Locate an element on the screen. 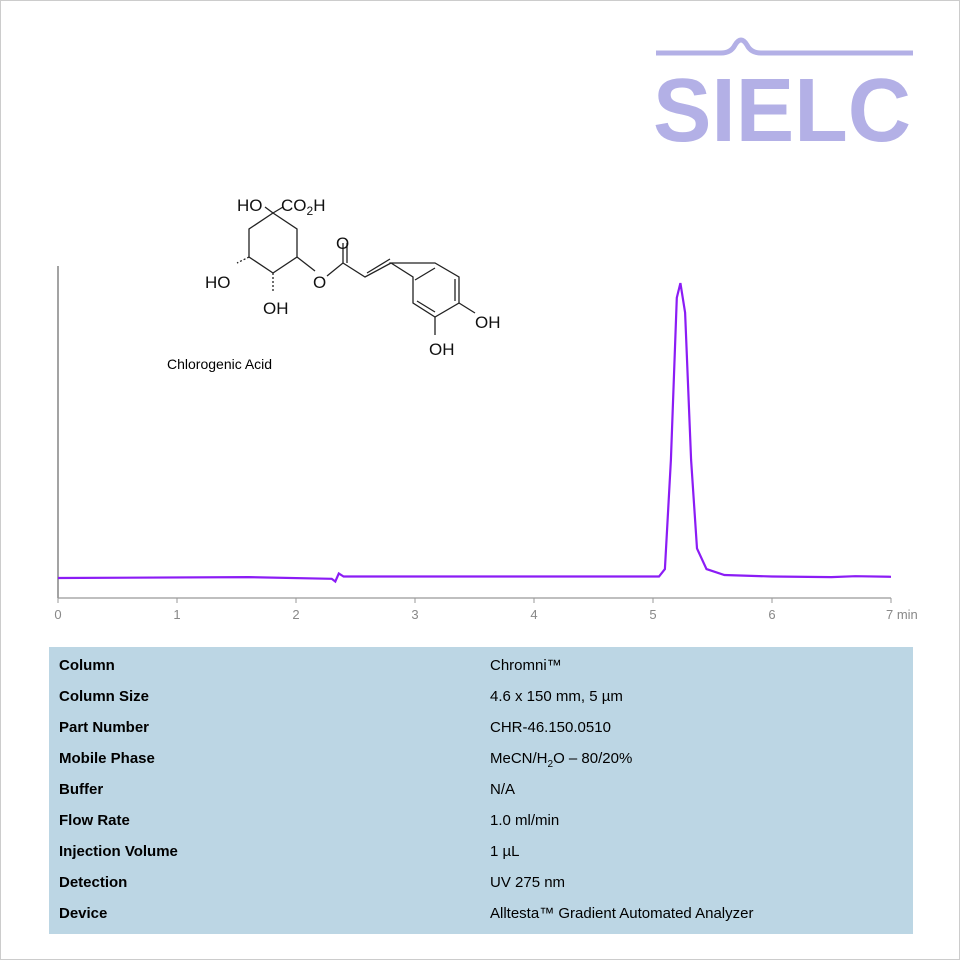 Image resolution: width=960 pixels, height=960 pixels. x-tick-label: 6 is located at coordinates (771, 614).